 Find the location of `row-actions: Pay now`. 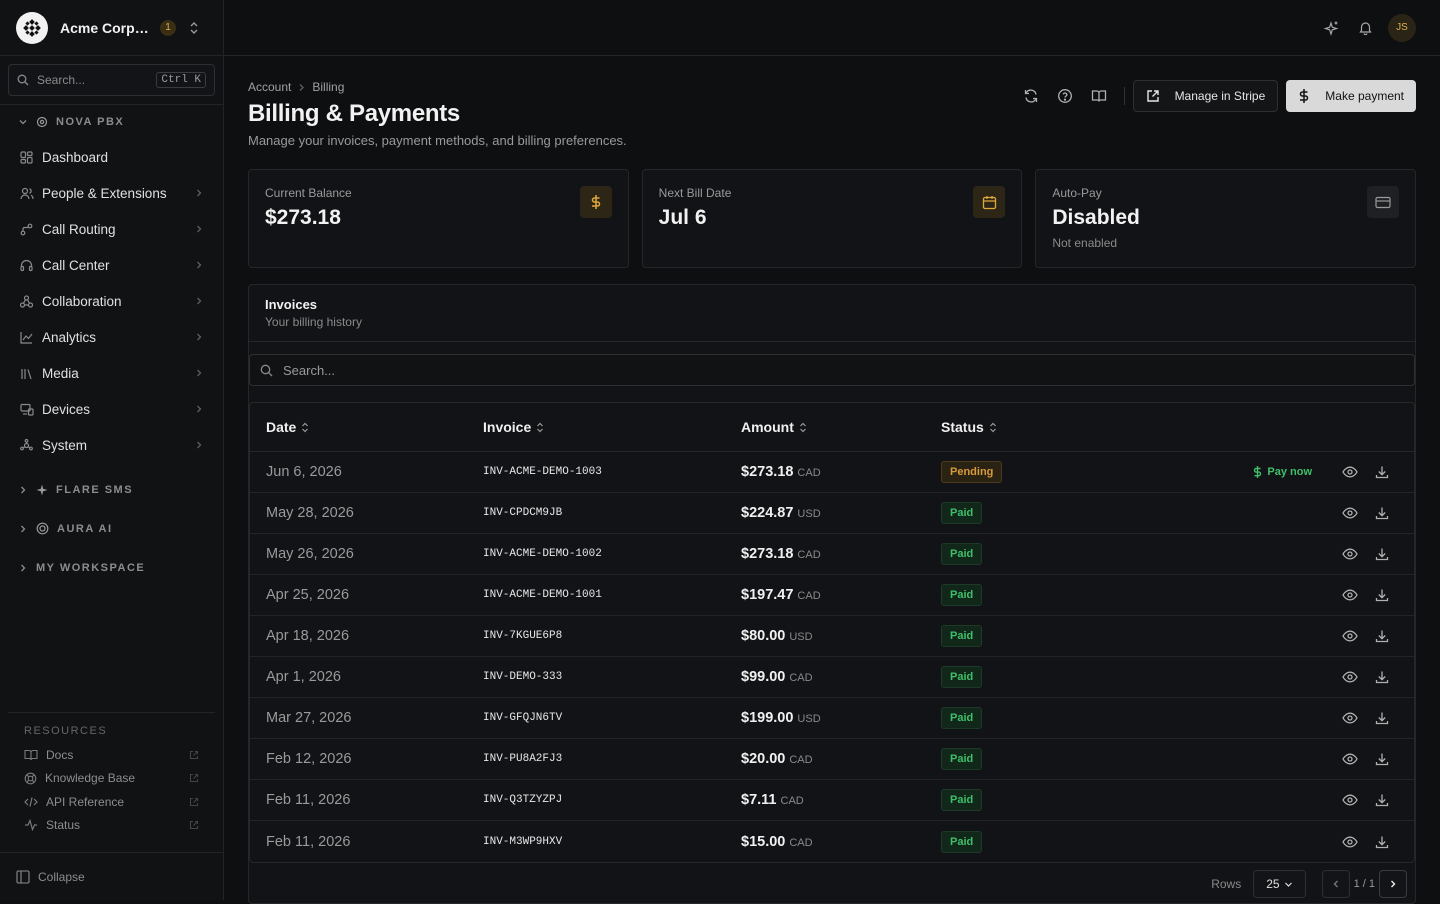

row-actions: Pay now is located at coordinates (1257, 472).